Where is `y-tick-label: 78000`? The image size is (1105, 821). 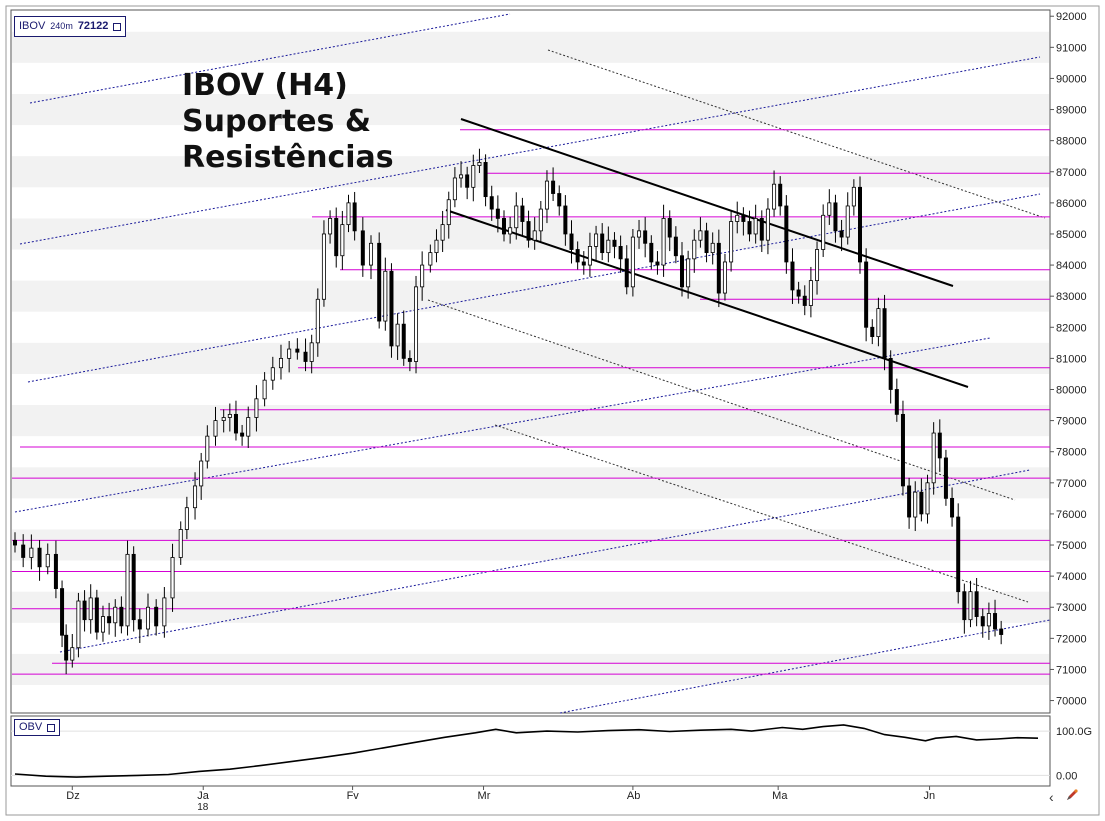
y-tick-label: 78000 is located at coordinates (1071, 453).